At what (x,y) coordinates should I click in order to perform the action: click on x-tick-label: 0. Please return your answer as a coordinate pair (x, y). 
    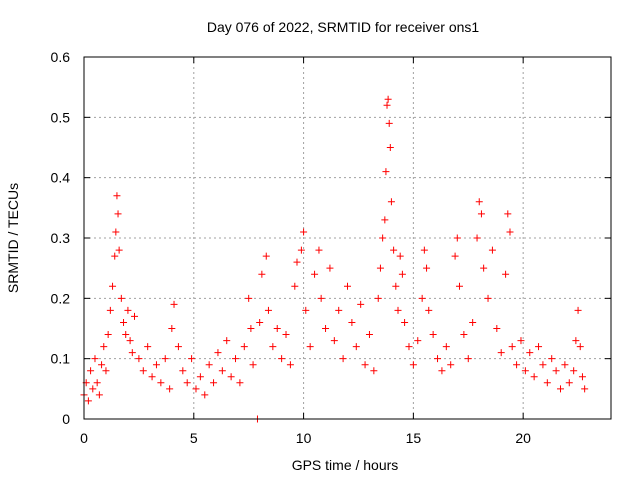
    Looking at the image, I should click on (84, 438).